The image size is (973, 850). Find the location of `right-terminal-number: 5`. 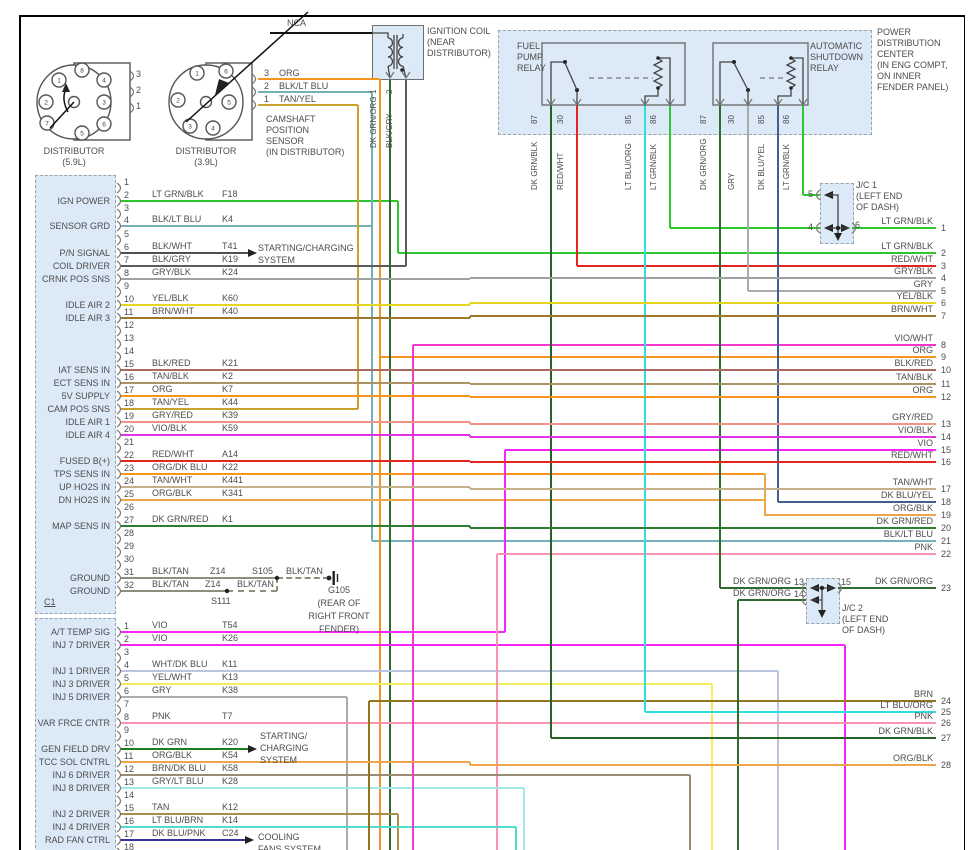

right-terminal-number: 5 is located at coordinates (944, 291).